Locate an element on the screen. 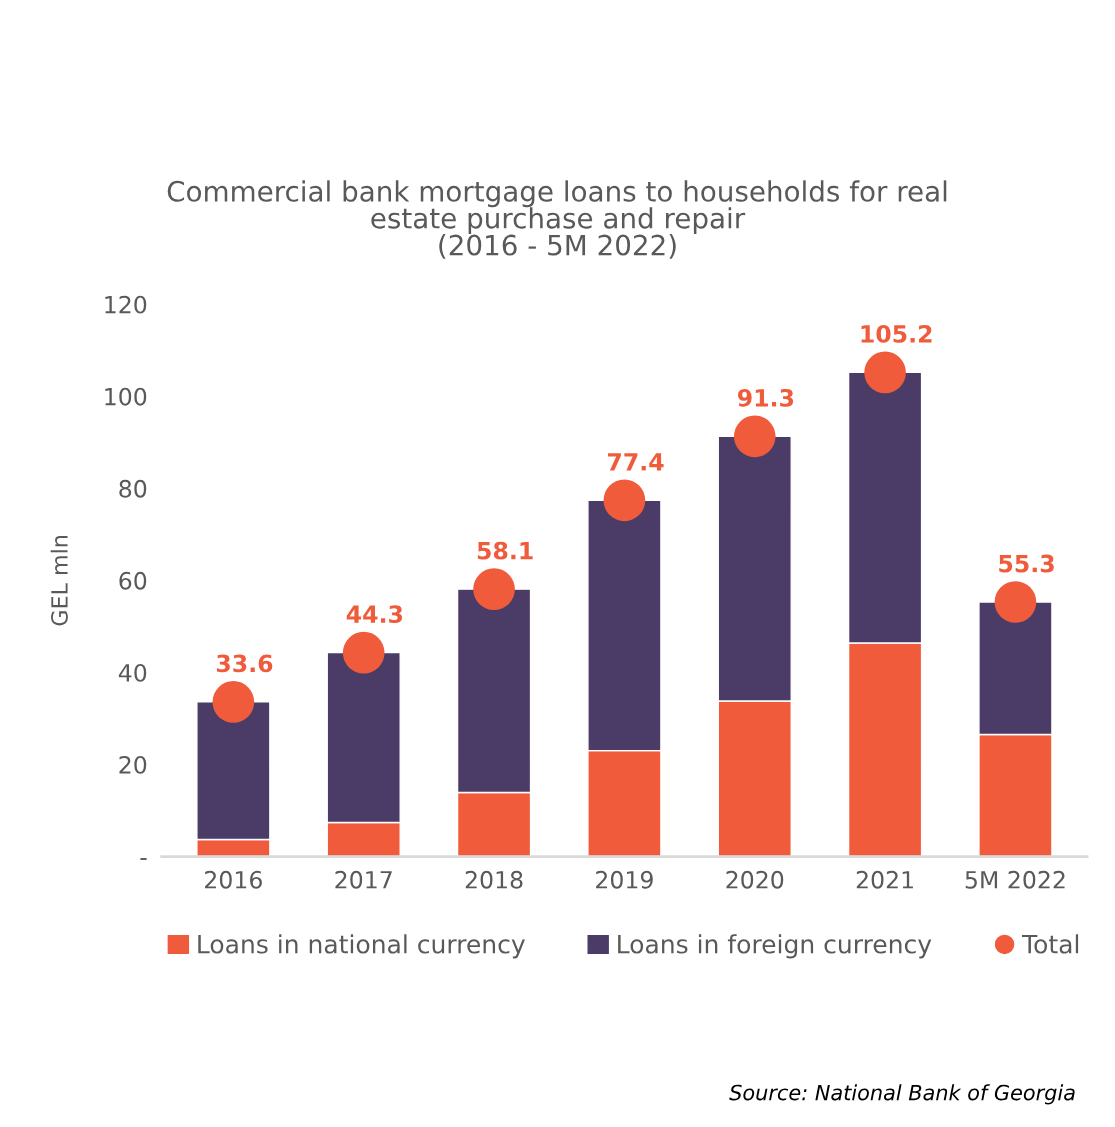  y-tick-label: - is located at coordinates (143, 859).